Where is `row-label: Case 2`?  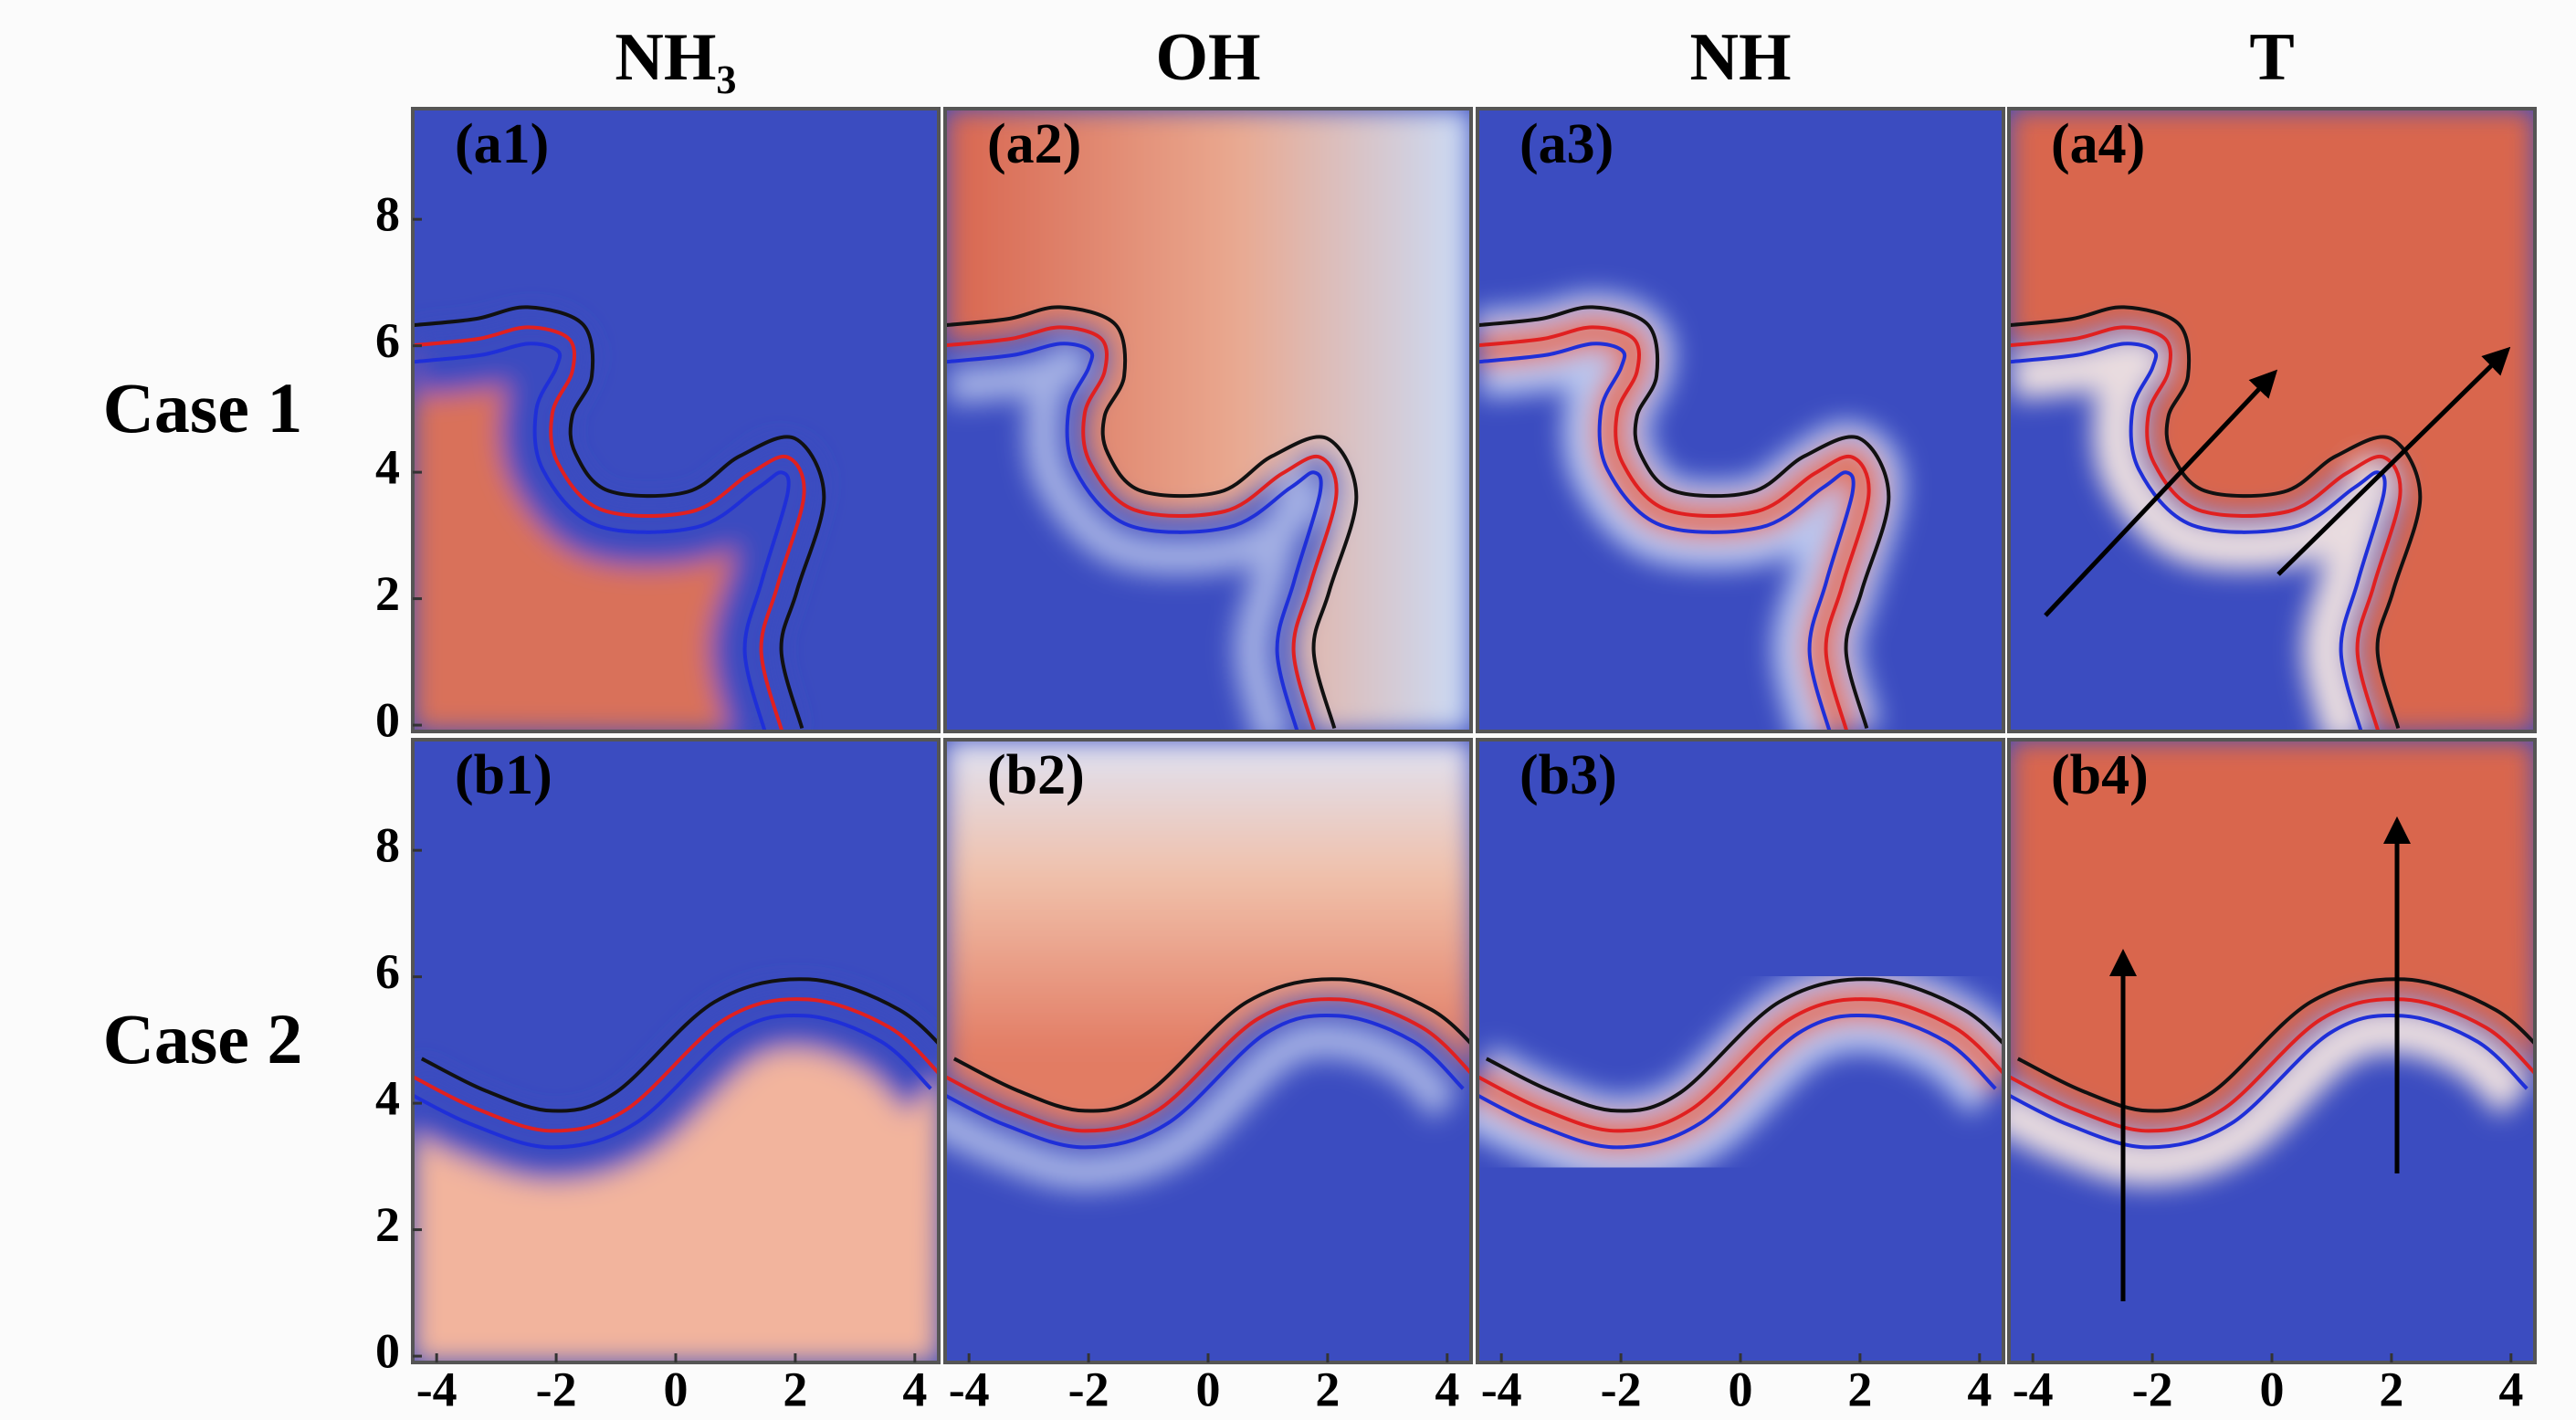 row-label: Case 2 is located at coordinates (203, 1038).